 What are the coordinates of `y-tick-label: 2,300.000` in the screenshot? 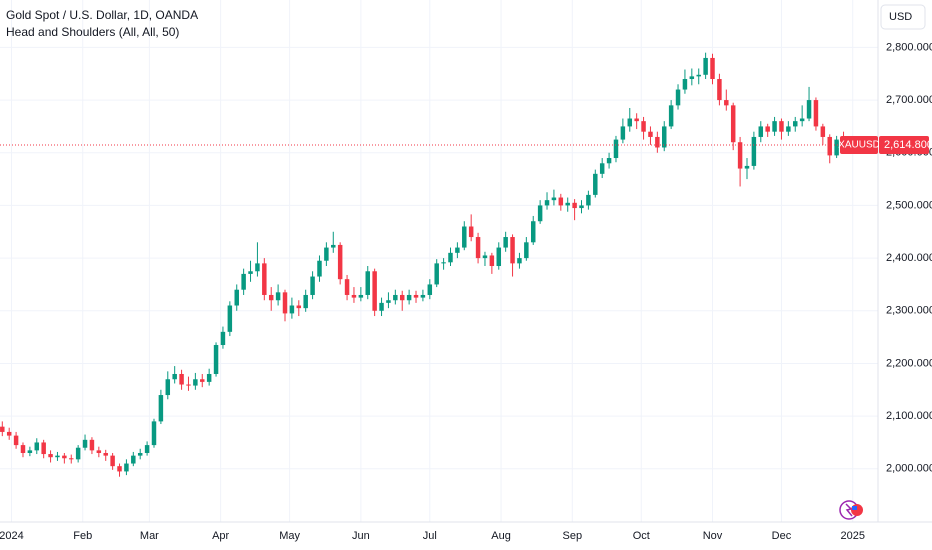 It's located at (909, 311).